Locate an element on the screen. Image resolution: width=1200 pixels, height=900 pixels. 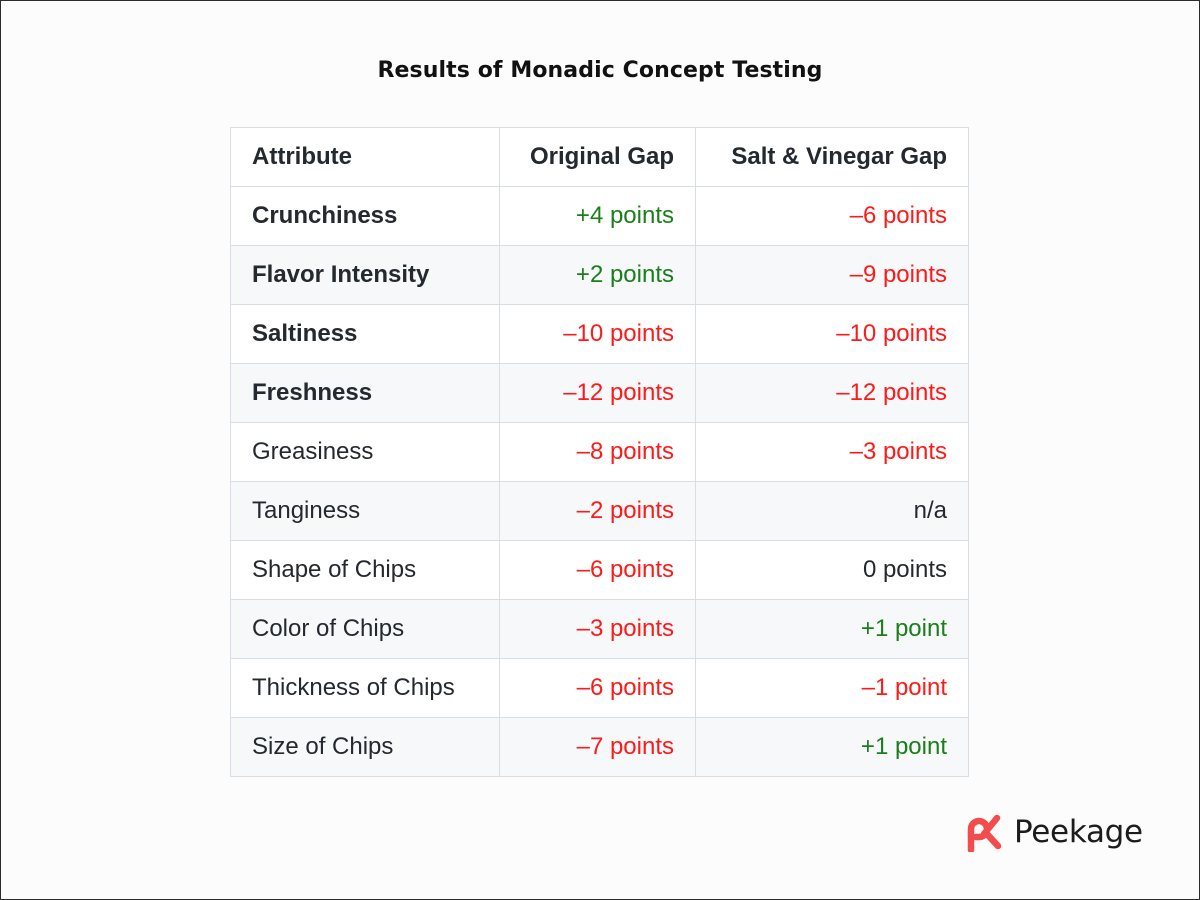
attribute-cell: Size of Chips is located at coordinates (365, 747).